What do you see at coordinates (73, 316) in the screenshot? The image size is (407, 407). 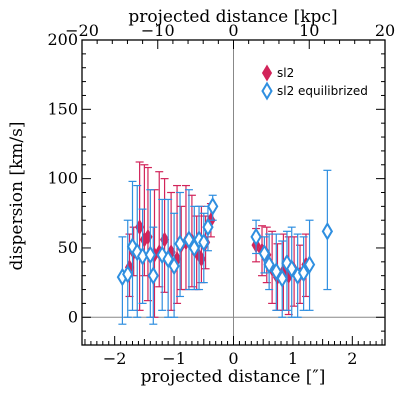 I see `y-tick-label: 0` at bounding box center [73, 316].